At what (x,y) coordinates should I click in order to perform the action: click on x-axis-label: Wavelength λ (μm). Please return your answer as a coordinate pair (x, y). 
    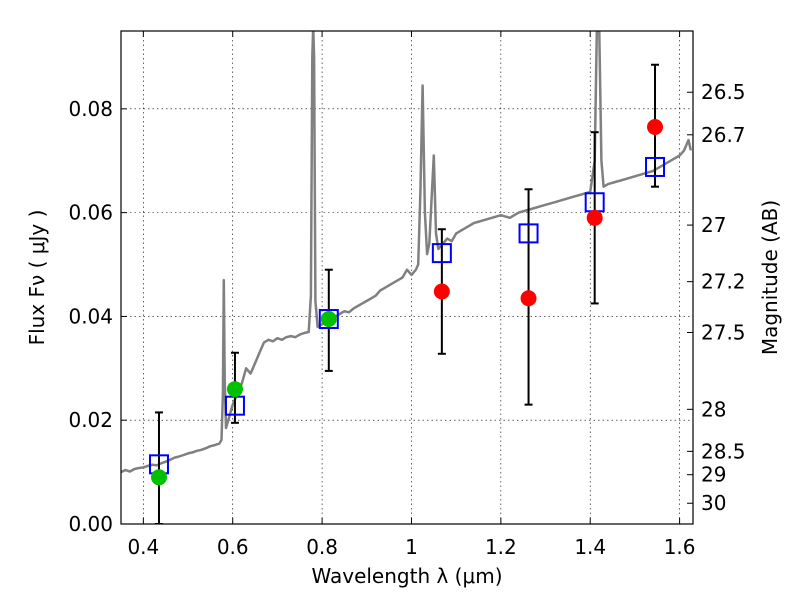
    Looking at the image, I should click on (406, 576).